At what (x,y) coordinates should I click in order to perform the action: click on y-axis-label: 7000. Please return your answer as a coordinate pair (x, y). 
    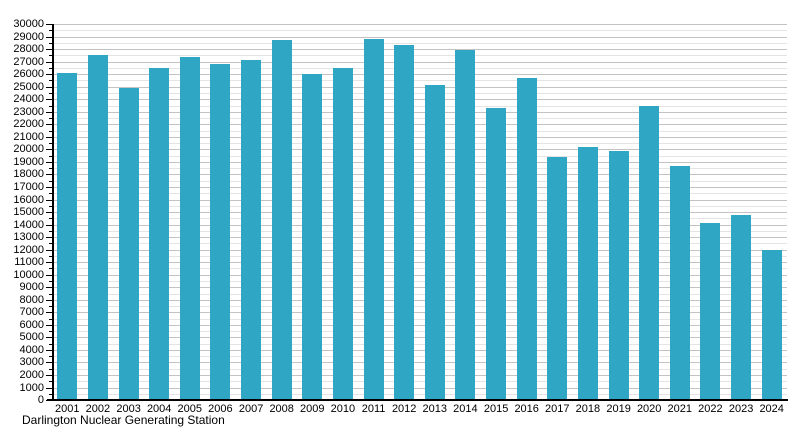
    Looking at the image, I should click on (31, 312).